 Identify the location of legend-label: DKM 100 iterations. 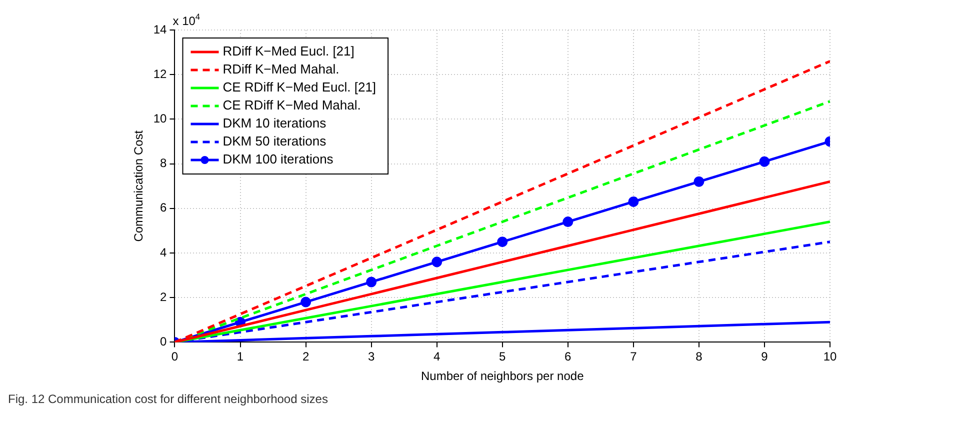
(278, 159).